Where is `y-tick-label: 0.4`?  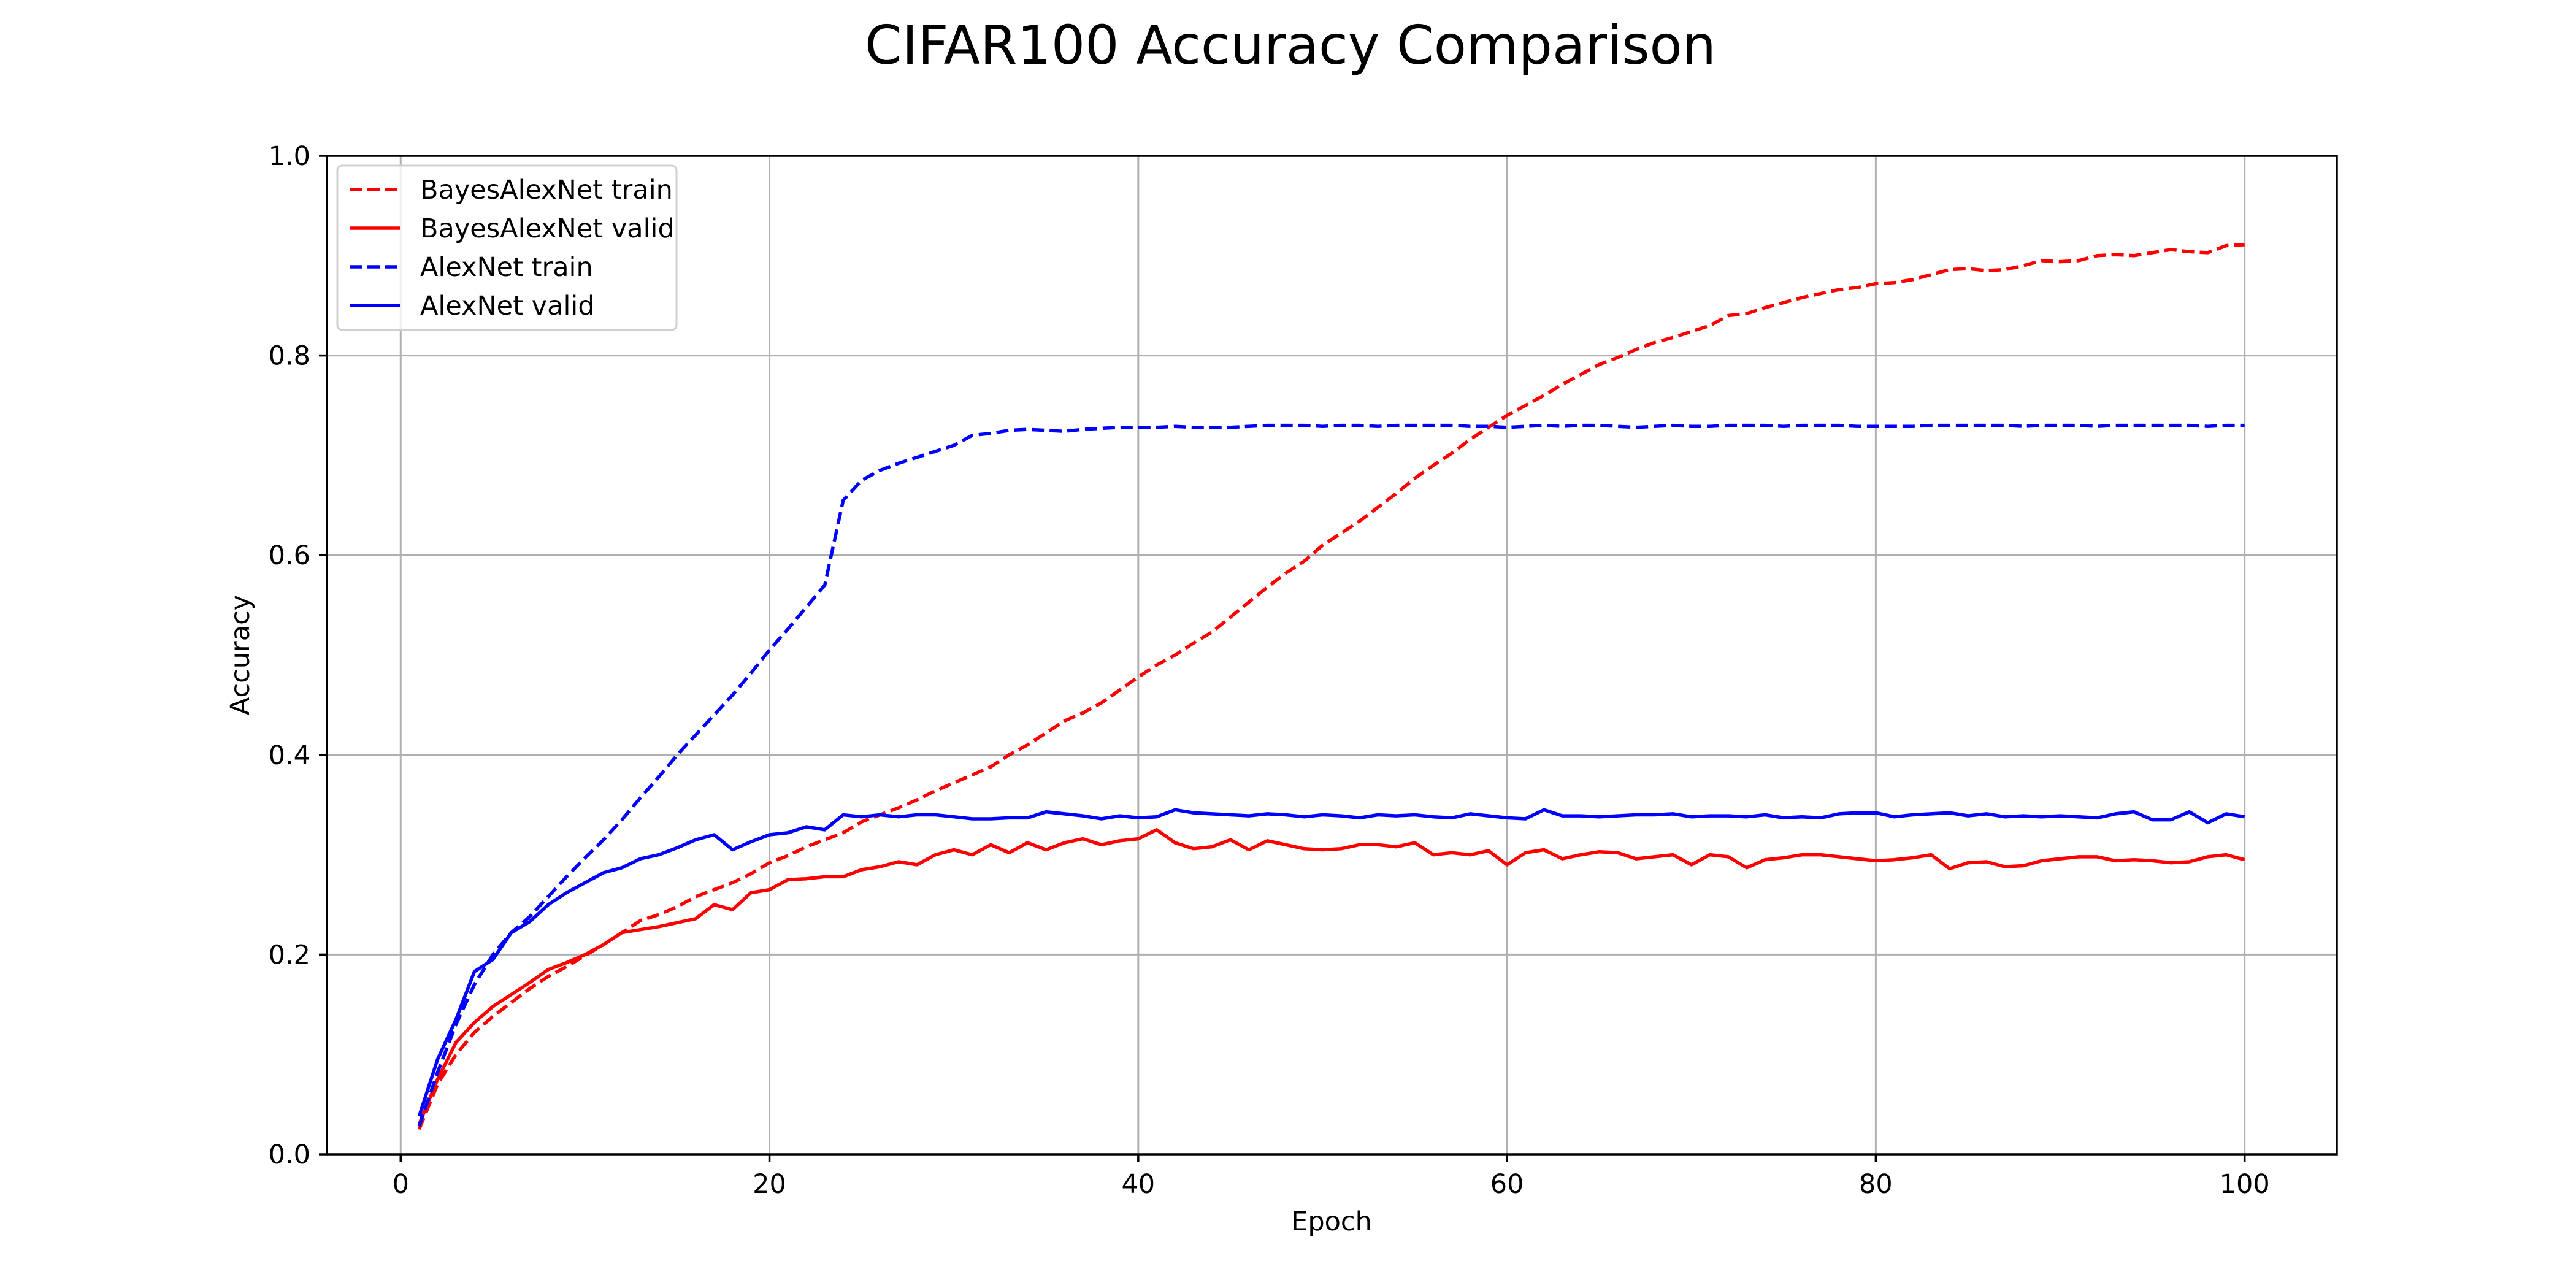 y-tick-label: 0.4 is located at coordinates (289, 755).